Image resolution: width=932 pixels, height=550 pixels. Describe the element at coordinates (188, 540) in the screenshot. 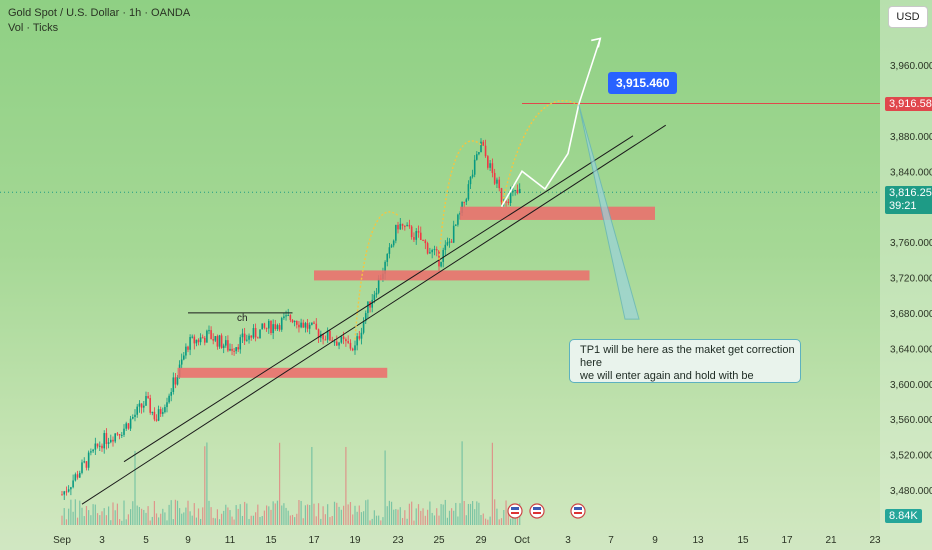

I see `x-tick-label: 9` at that location.